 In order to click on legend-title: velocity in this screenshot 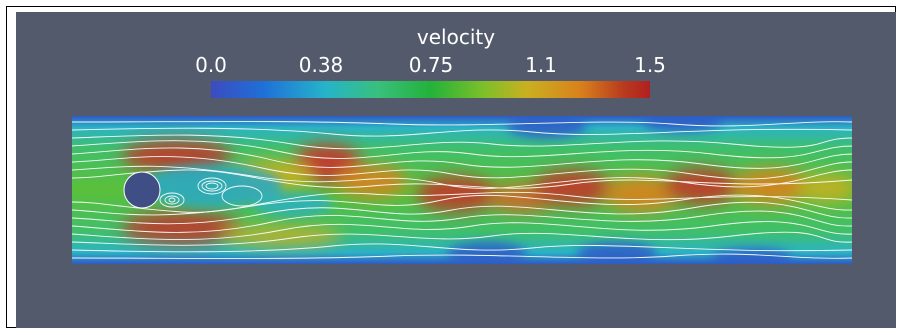, I will do `click(456, 37)`.